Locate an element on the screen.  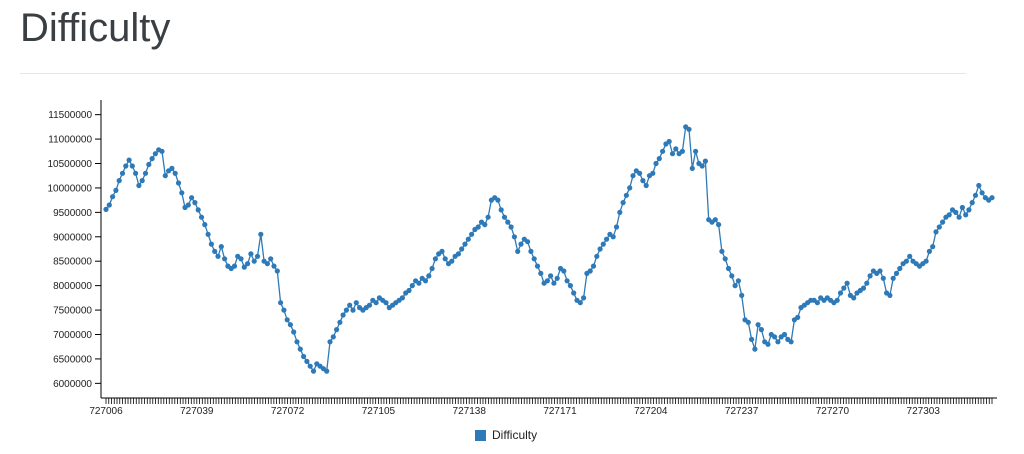
x-tick-label: 727237 is located at coordinates (742, 411).